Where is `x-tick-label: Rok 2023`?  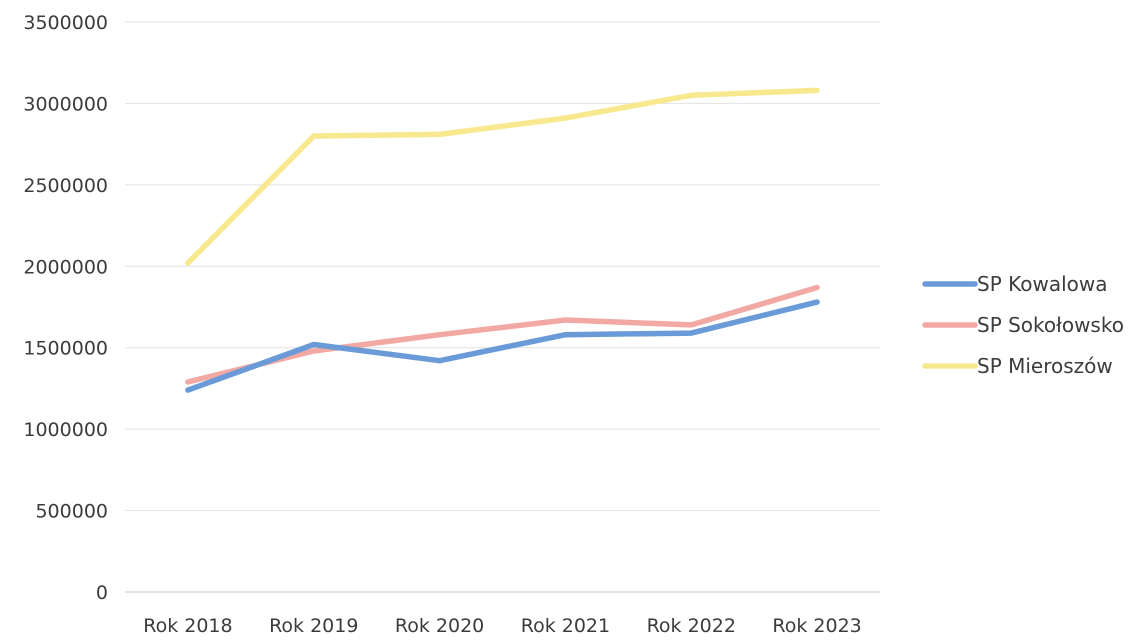 x-tick-label: Rok 2023 is located at coordinates (816, 626).